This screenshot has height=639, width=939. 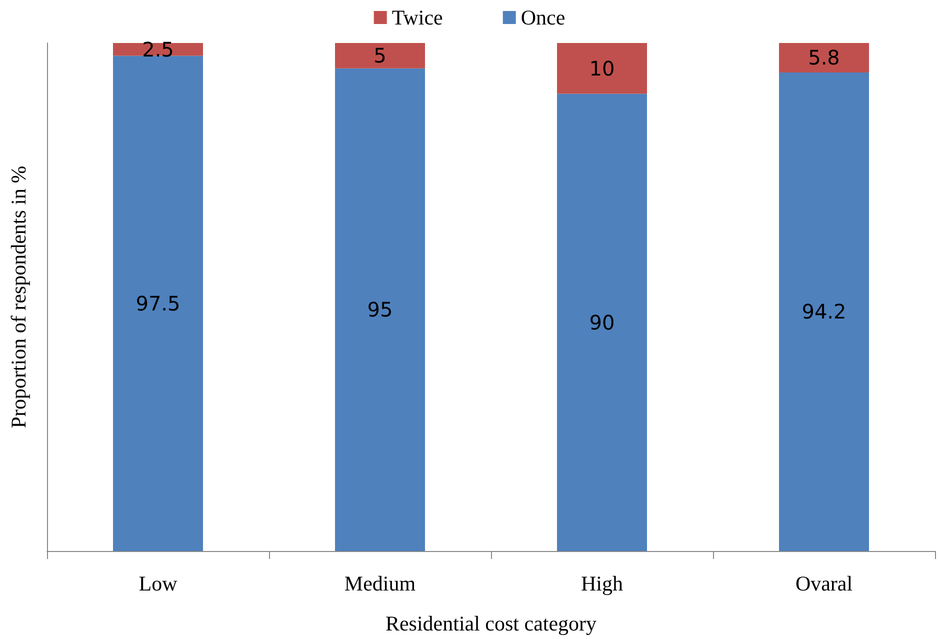 I want to click on data-label: 10, so click(x=602, y=68).